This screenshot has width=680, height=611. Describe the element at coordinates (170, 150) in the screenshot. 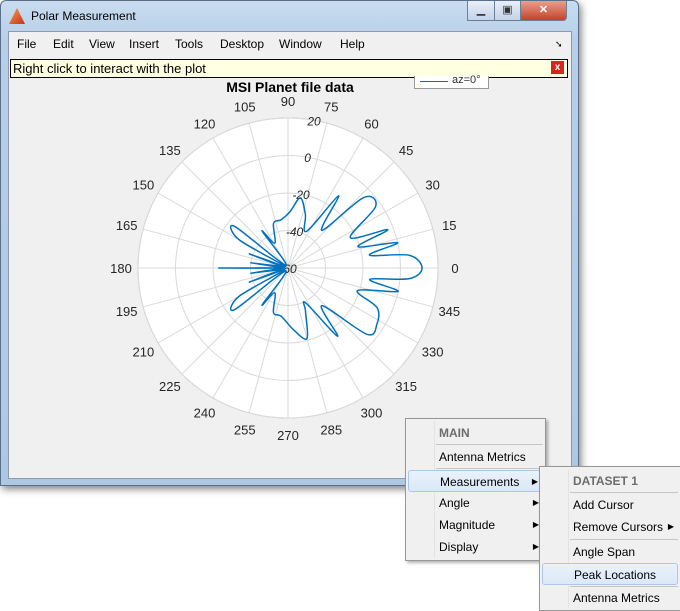

I see `angle-tick-label: 135` at that location.